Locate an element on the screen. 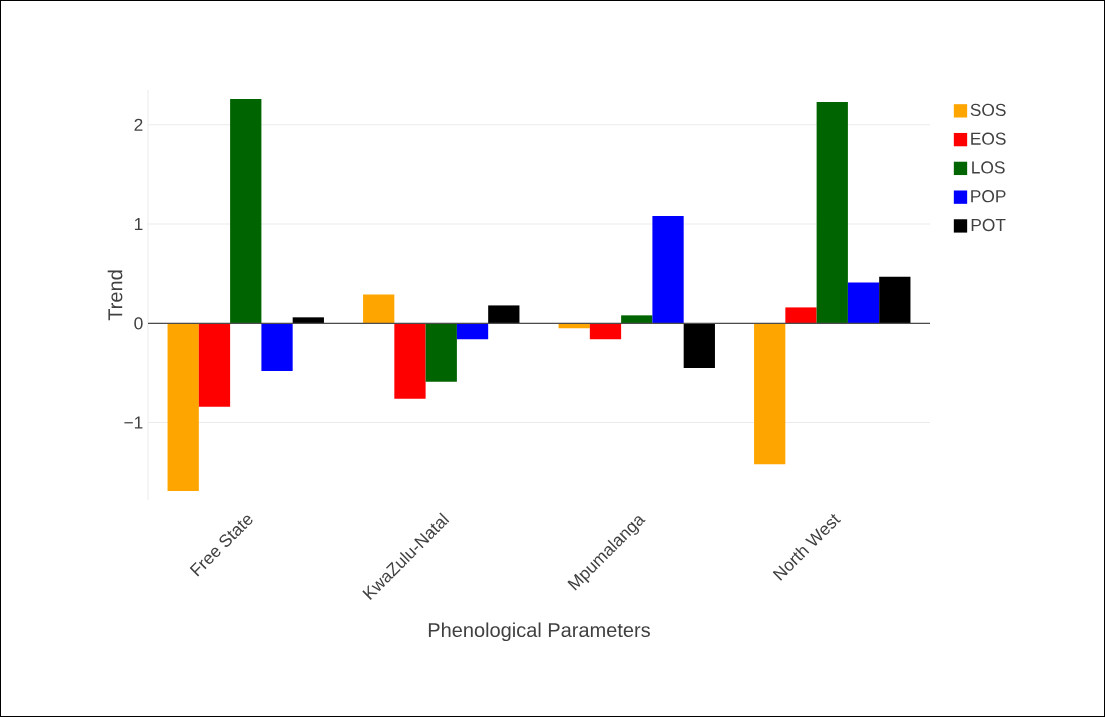  y-axis-title: Trend is located at coordinates (115, 295).